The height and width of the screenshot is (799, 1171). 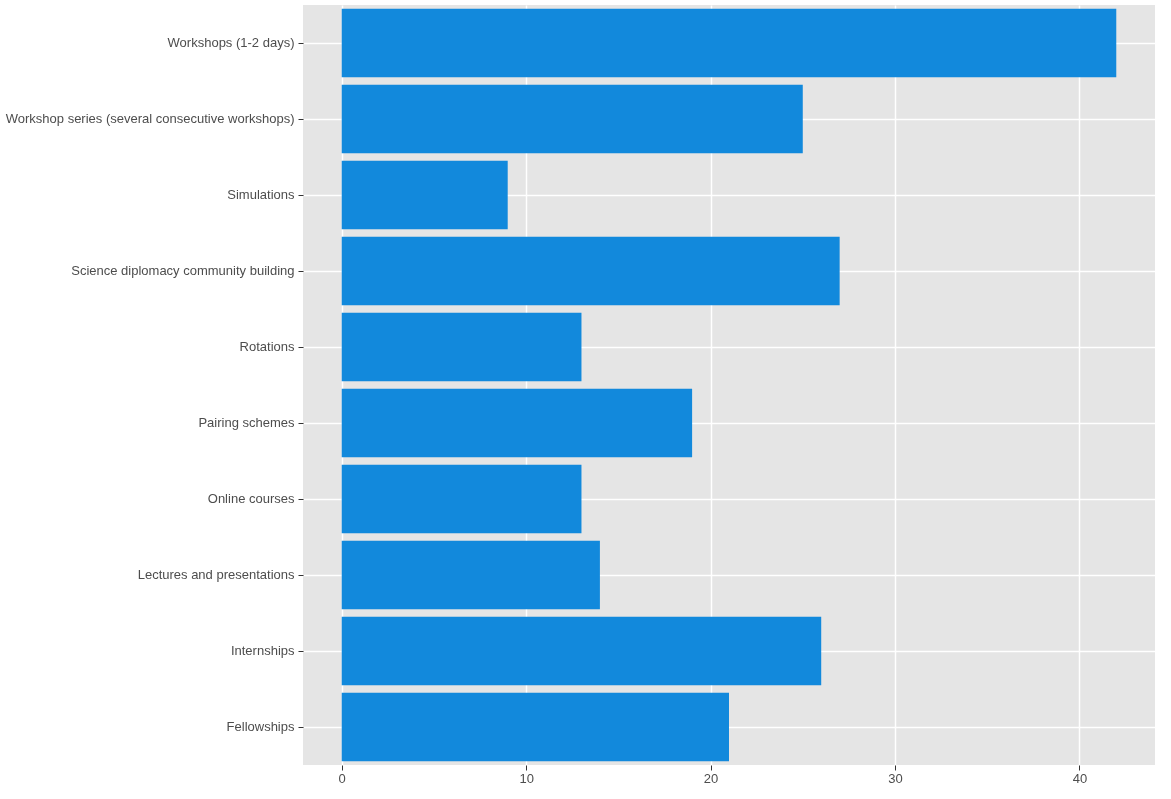 What do you see at coordinates (150, 118) in the screenshot?
I see `y-tick-label: Workshop series (several consecutive workshops)` at bounding box center [150, 118].